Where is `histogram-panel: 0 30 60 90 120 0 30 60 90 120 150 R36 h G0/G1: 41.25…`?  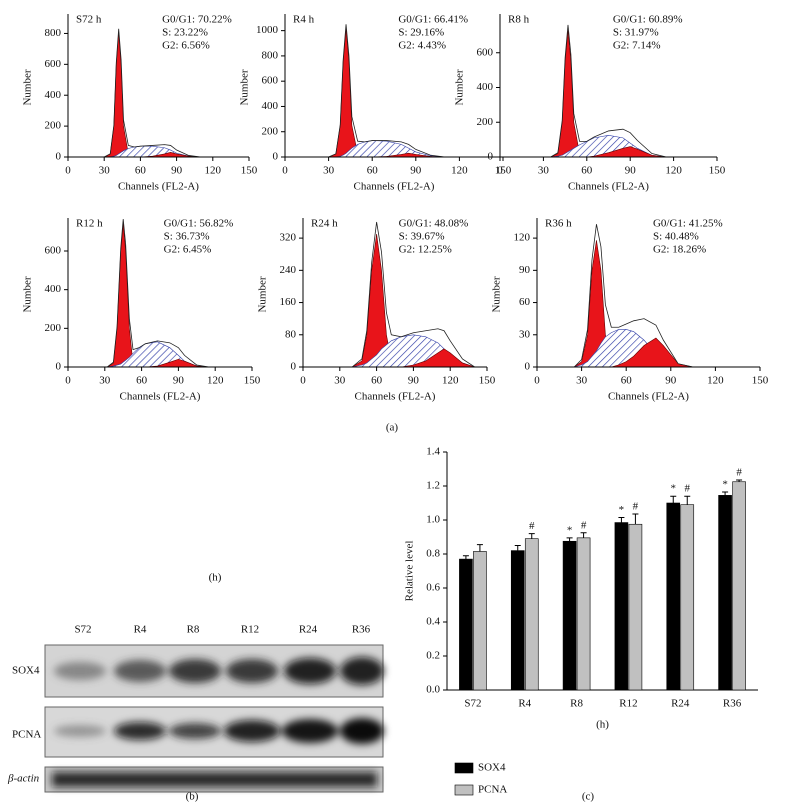
histogram-panel: 0 30 60 90 120 0 30 60 90 120 150 R36 h G0/G1: 41.25… is located at coordinates (630, 310).